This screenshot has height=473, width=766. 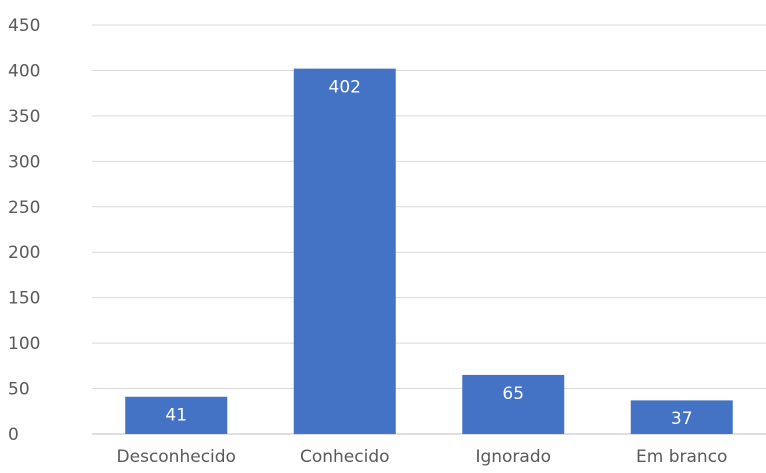 I want to click on data-label: 402, so click(x=345, y=88).